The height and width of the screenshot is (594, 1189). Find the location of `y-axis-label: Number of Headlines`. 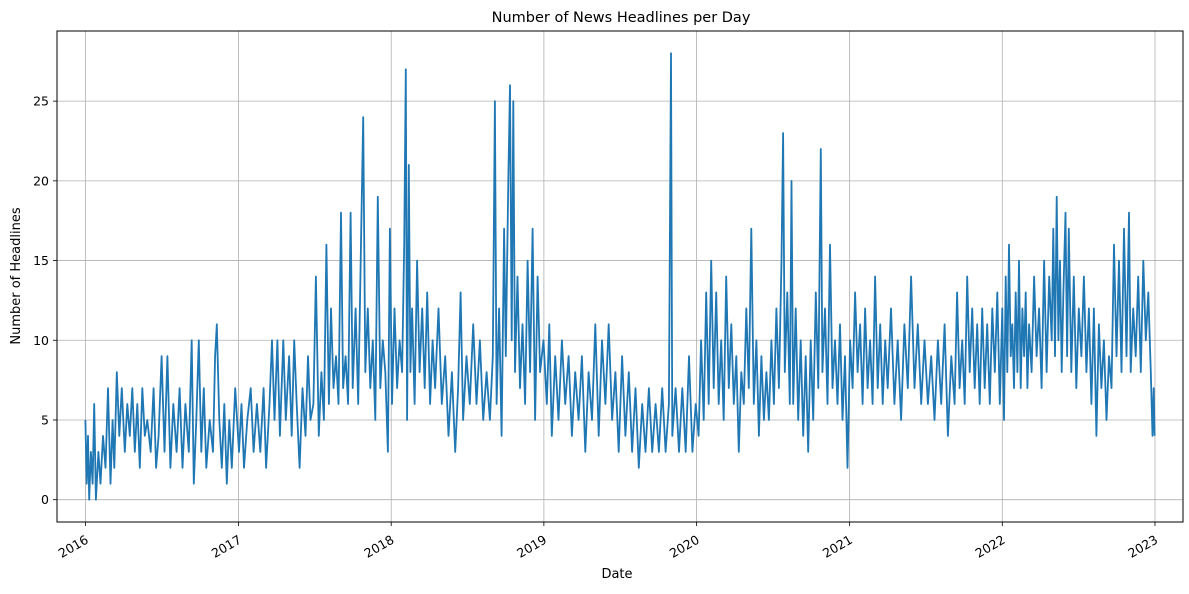

y-axis-label: Number of Headlines is located at coordinates (16, 275).